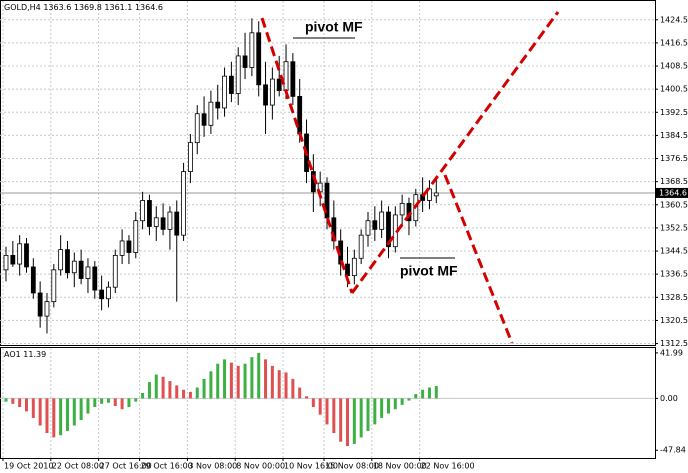 Image resolution: width=688 pixels, height=473 pixels. Describe the element at coordinates (149, 7) in the screenshot. I see `close: 1364.6` at that location.